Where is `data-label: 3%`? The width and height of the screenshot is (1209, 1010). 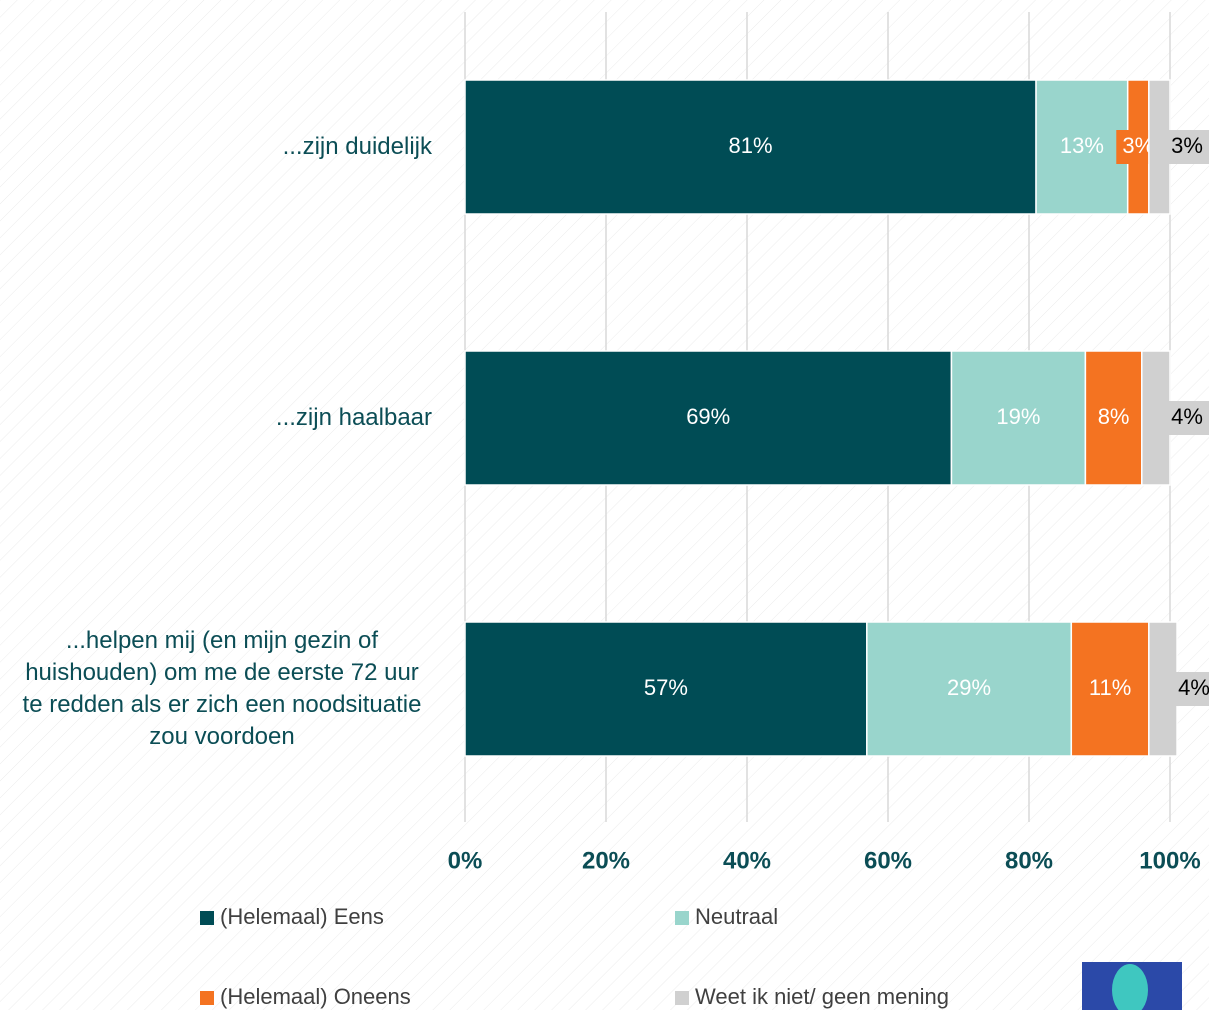 data-label: 3% is located at coordinates (1187, 145).